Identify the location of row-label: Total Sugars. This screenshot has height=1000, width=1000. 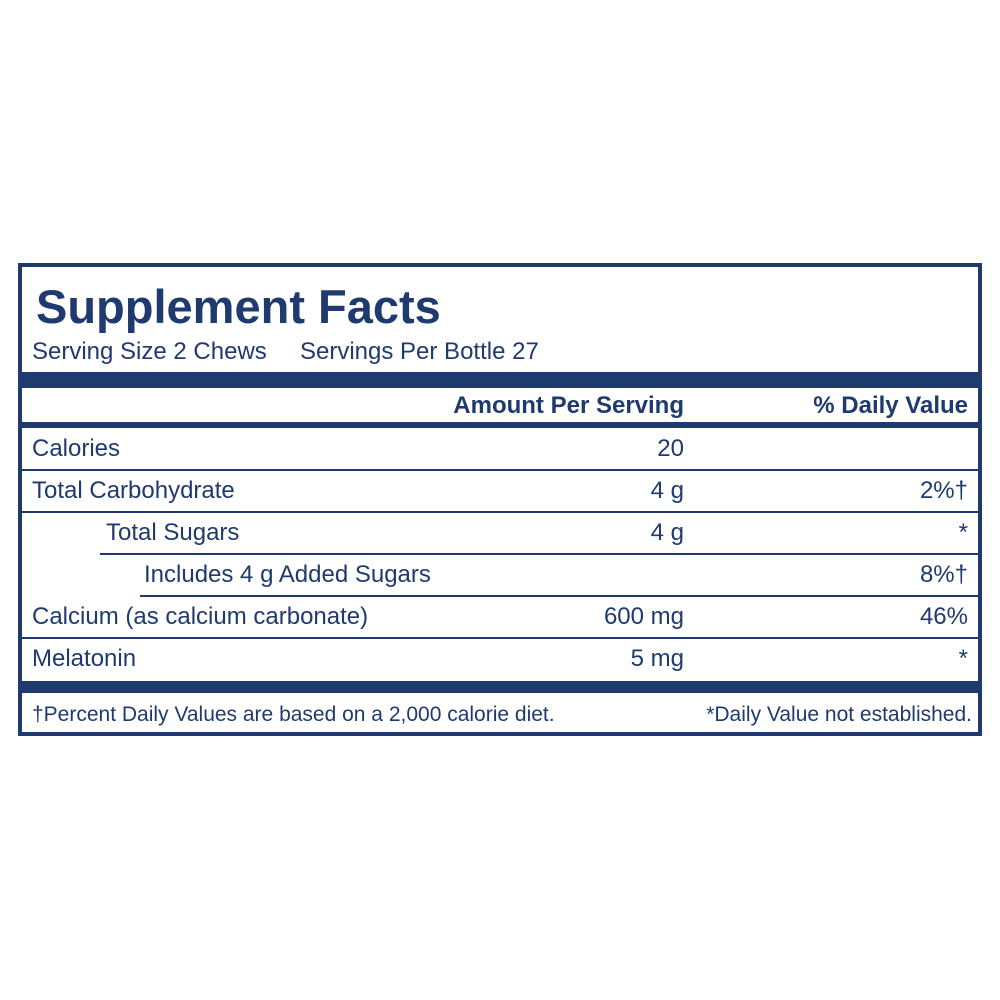
(173, 532).